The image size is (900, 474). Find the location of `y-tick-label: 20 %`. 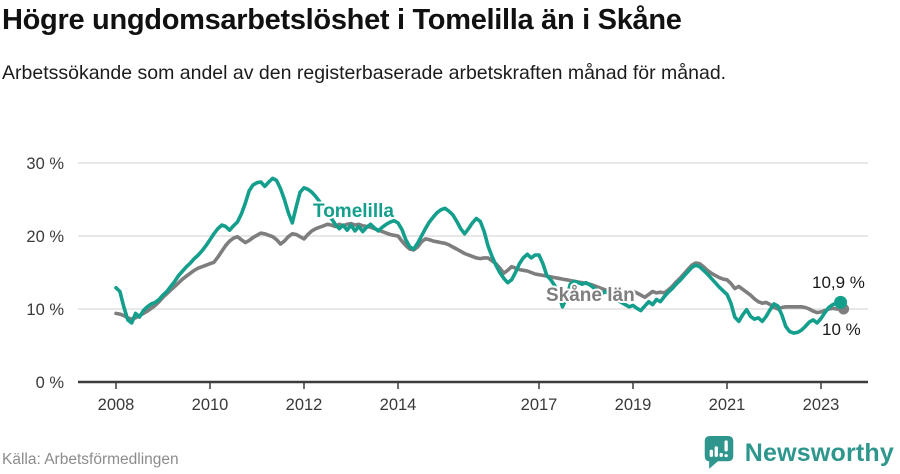

y-tick-label: 20 % is located at coordinates (45, 237).